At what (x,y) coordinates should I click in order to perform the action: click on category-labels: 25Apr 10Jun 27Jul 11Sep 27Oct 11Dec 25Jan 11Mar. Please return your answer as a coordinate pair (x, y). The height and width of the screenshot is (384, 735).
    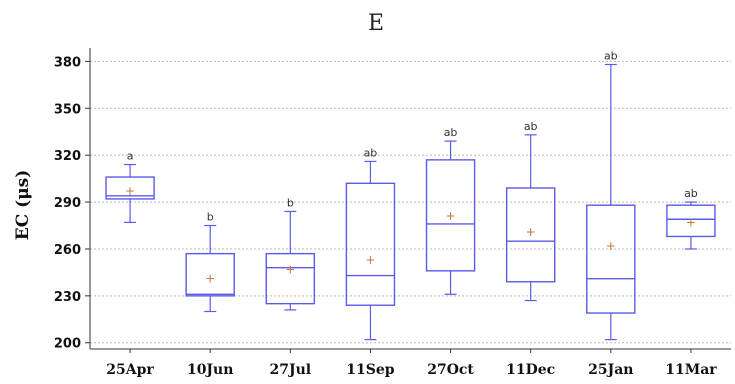
    Looking at the image, I should click on (411, 370).